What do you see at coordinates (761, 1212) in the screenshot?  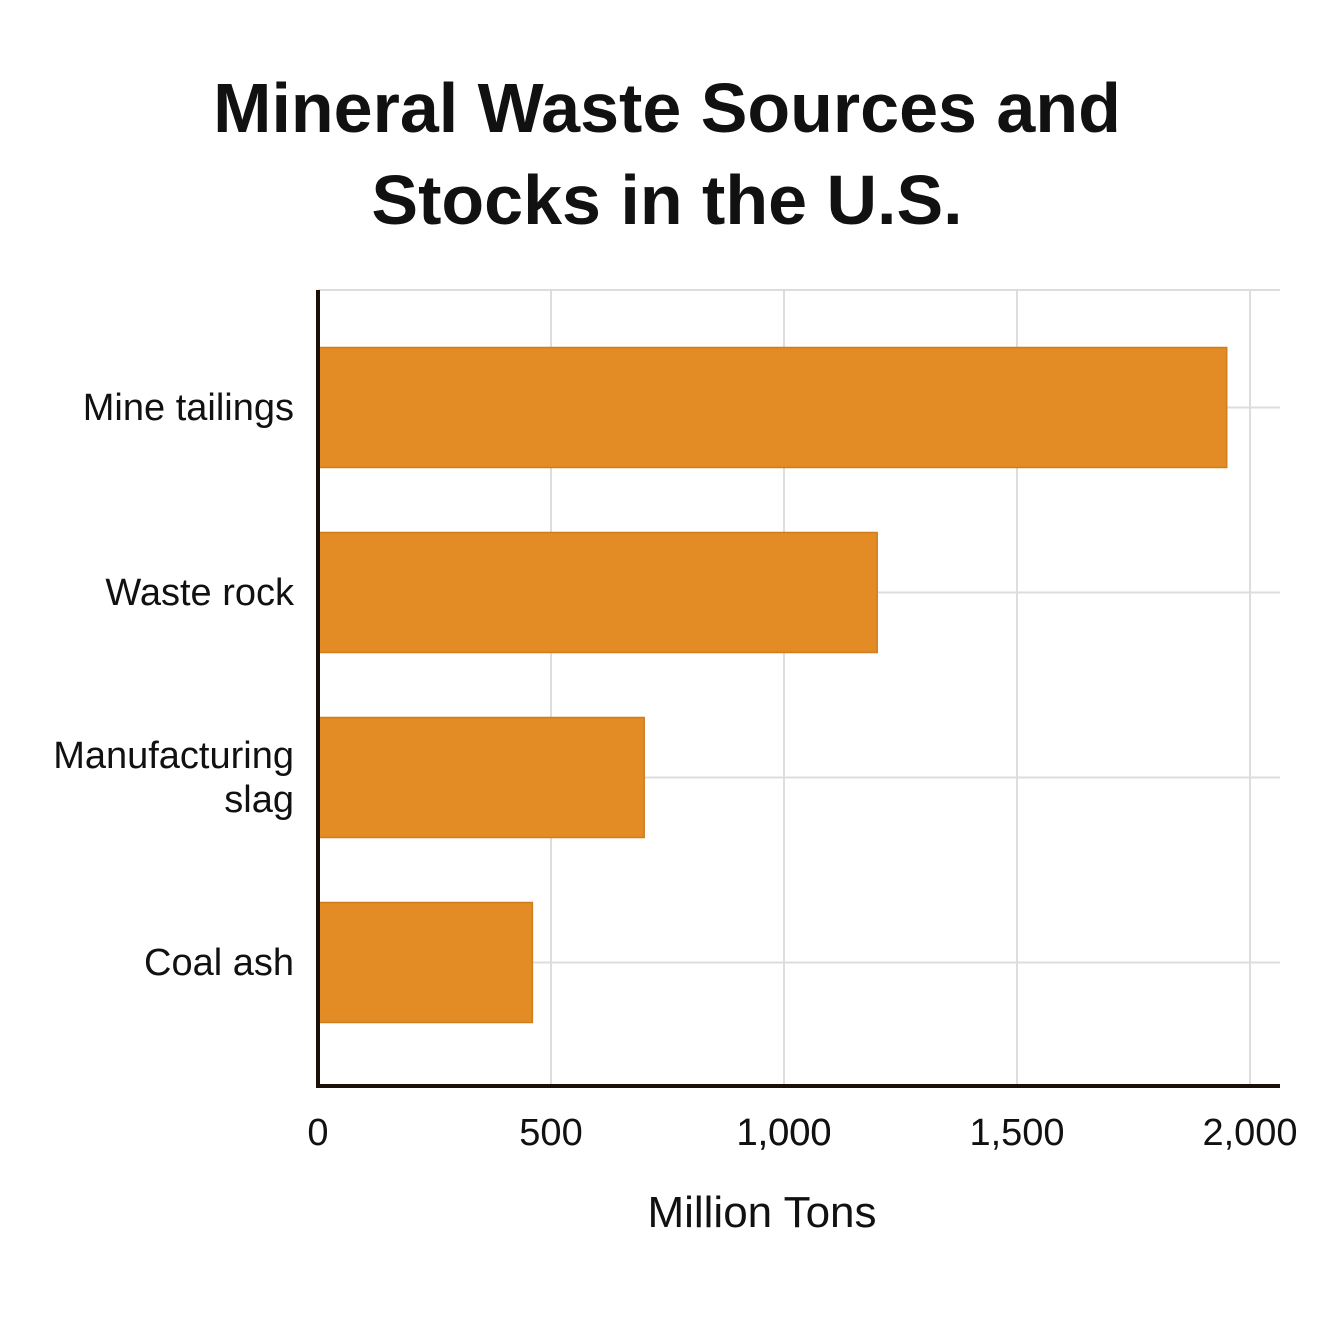 I see `x-axis-label: Million Tons` at bounding box center [761, 1212].